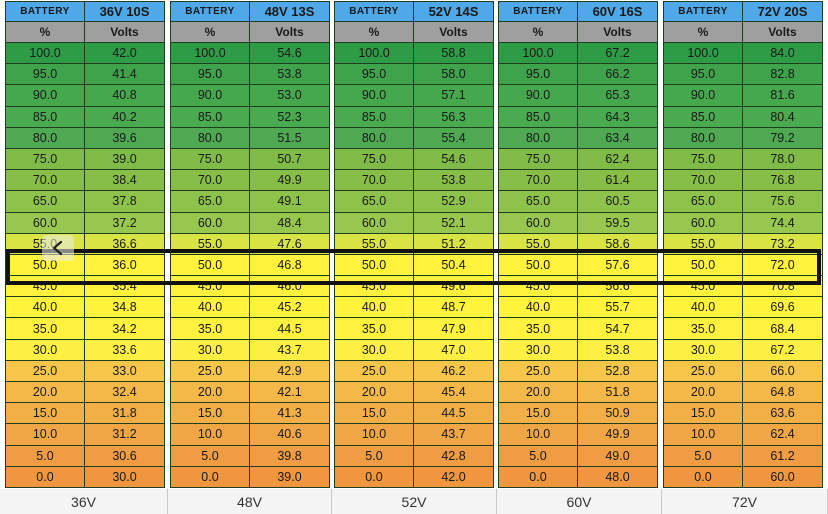 This screenshot has height=514, width=828. What do you see at coordinates (250, 138) in the screenshot?
I see `table-row: 80.0 51.5` at bounding box center [250, 138].